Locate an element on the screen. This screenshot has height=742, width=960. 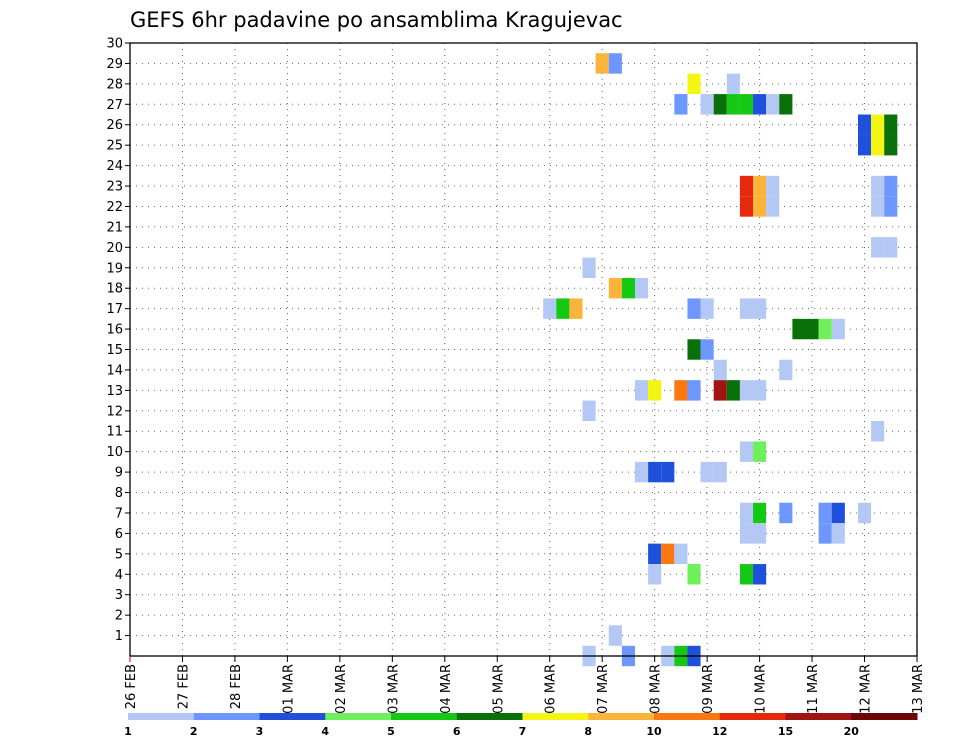
y-tick-label: 29 is located at coordinates (114, 64).